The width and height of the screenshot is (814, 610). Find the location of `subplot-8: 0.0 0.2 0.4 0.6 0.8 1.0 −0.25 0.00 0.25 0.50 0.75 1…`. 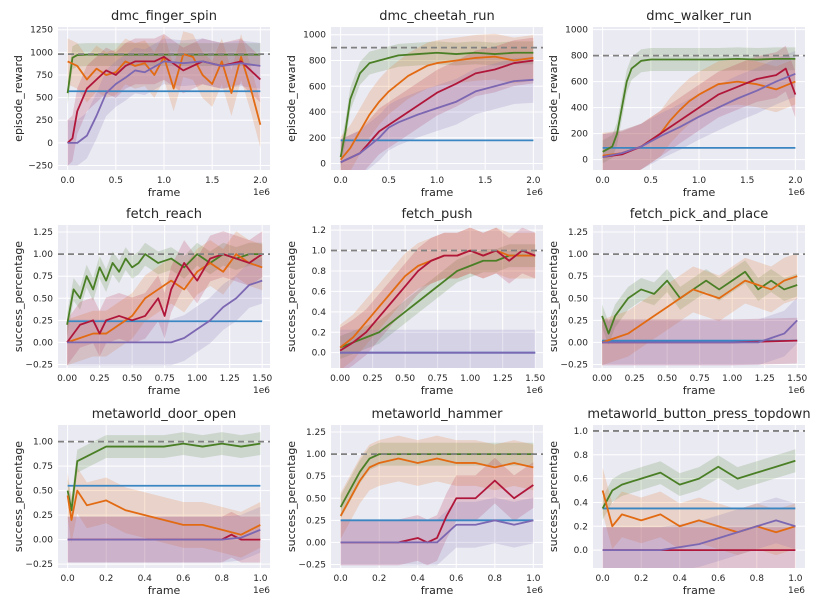

subplot-8: 0.0 0.2 0.4 0.6 0.8 1.0 −0.25 0.00 0.25 0.50 0.75 1… is located at coordinates (414, 502).